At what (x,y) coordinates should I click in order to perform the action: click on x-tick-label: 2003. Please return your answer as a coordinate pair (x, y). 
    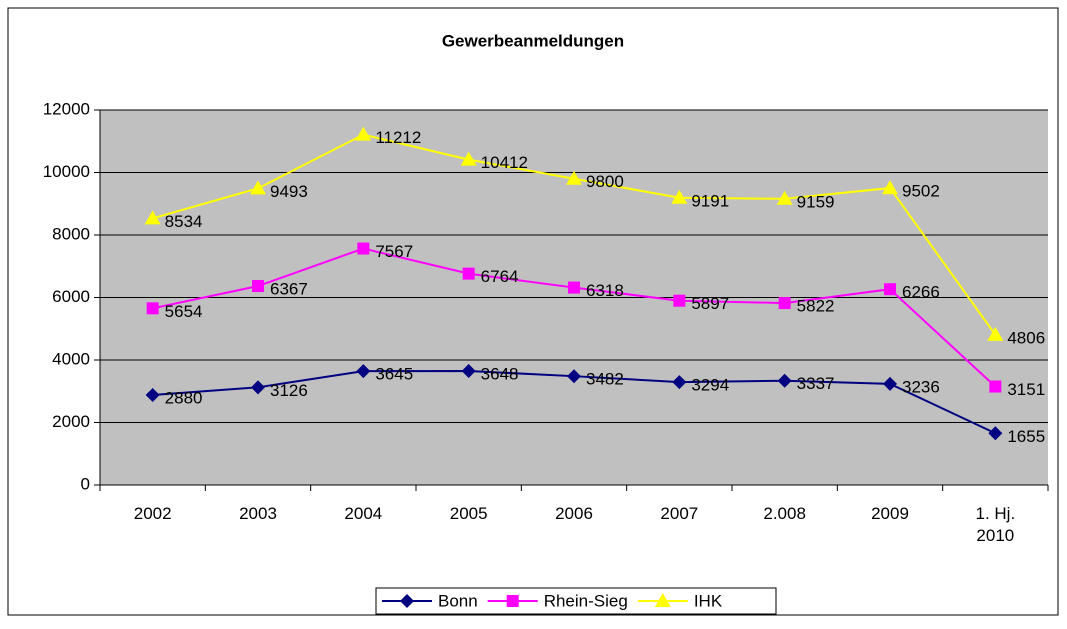
    Looking at the image, I should click on (258, 513).